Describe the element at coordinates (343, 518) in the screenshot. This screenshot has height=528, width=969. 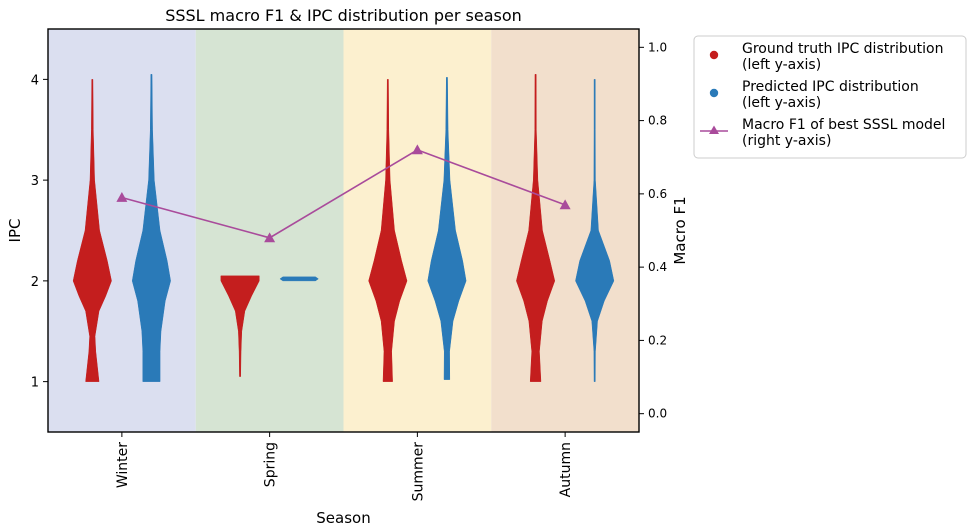
I see `x-axis-title: Season` at that location.